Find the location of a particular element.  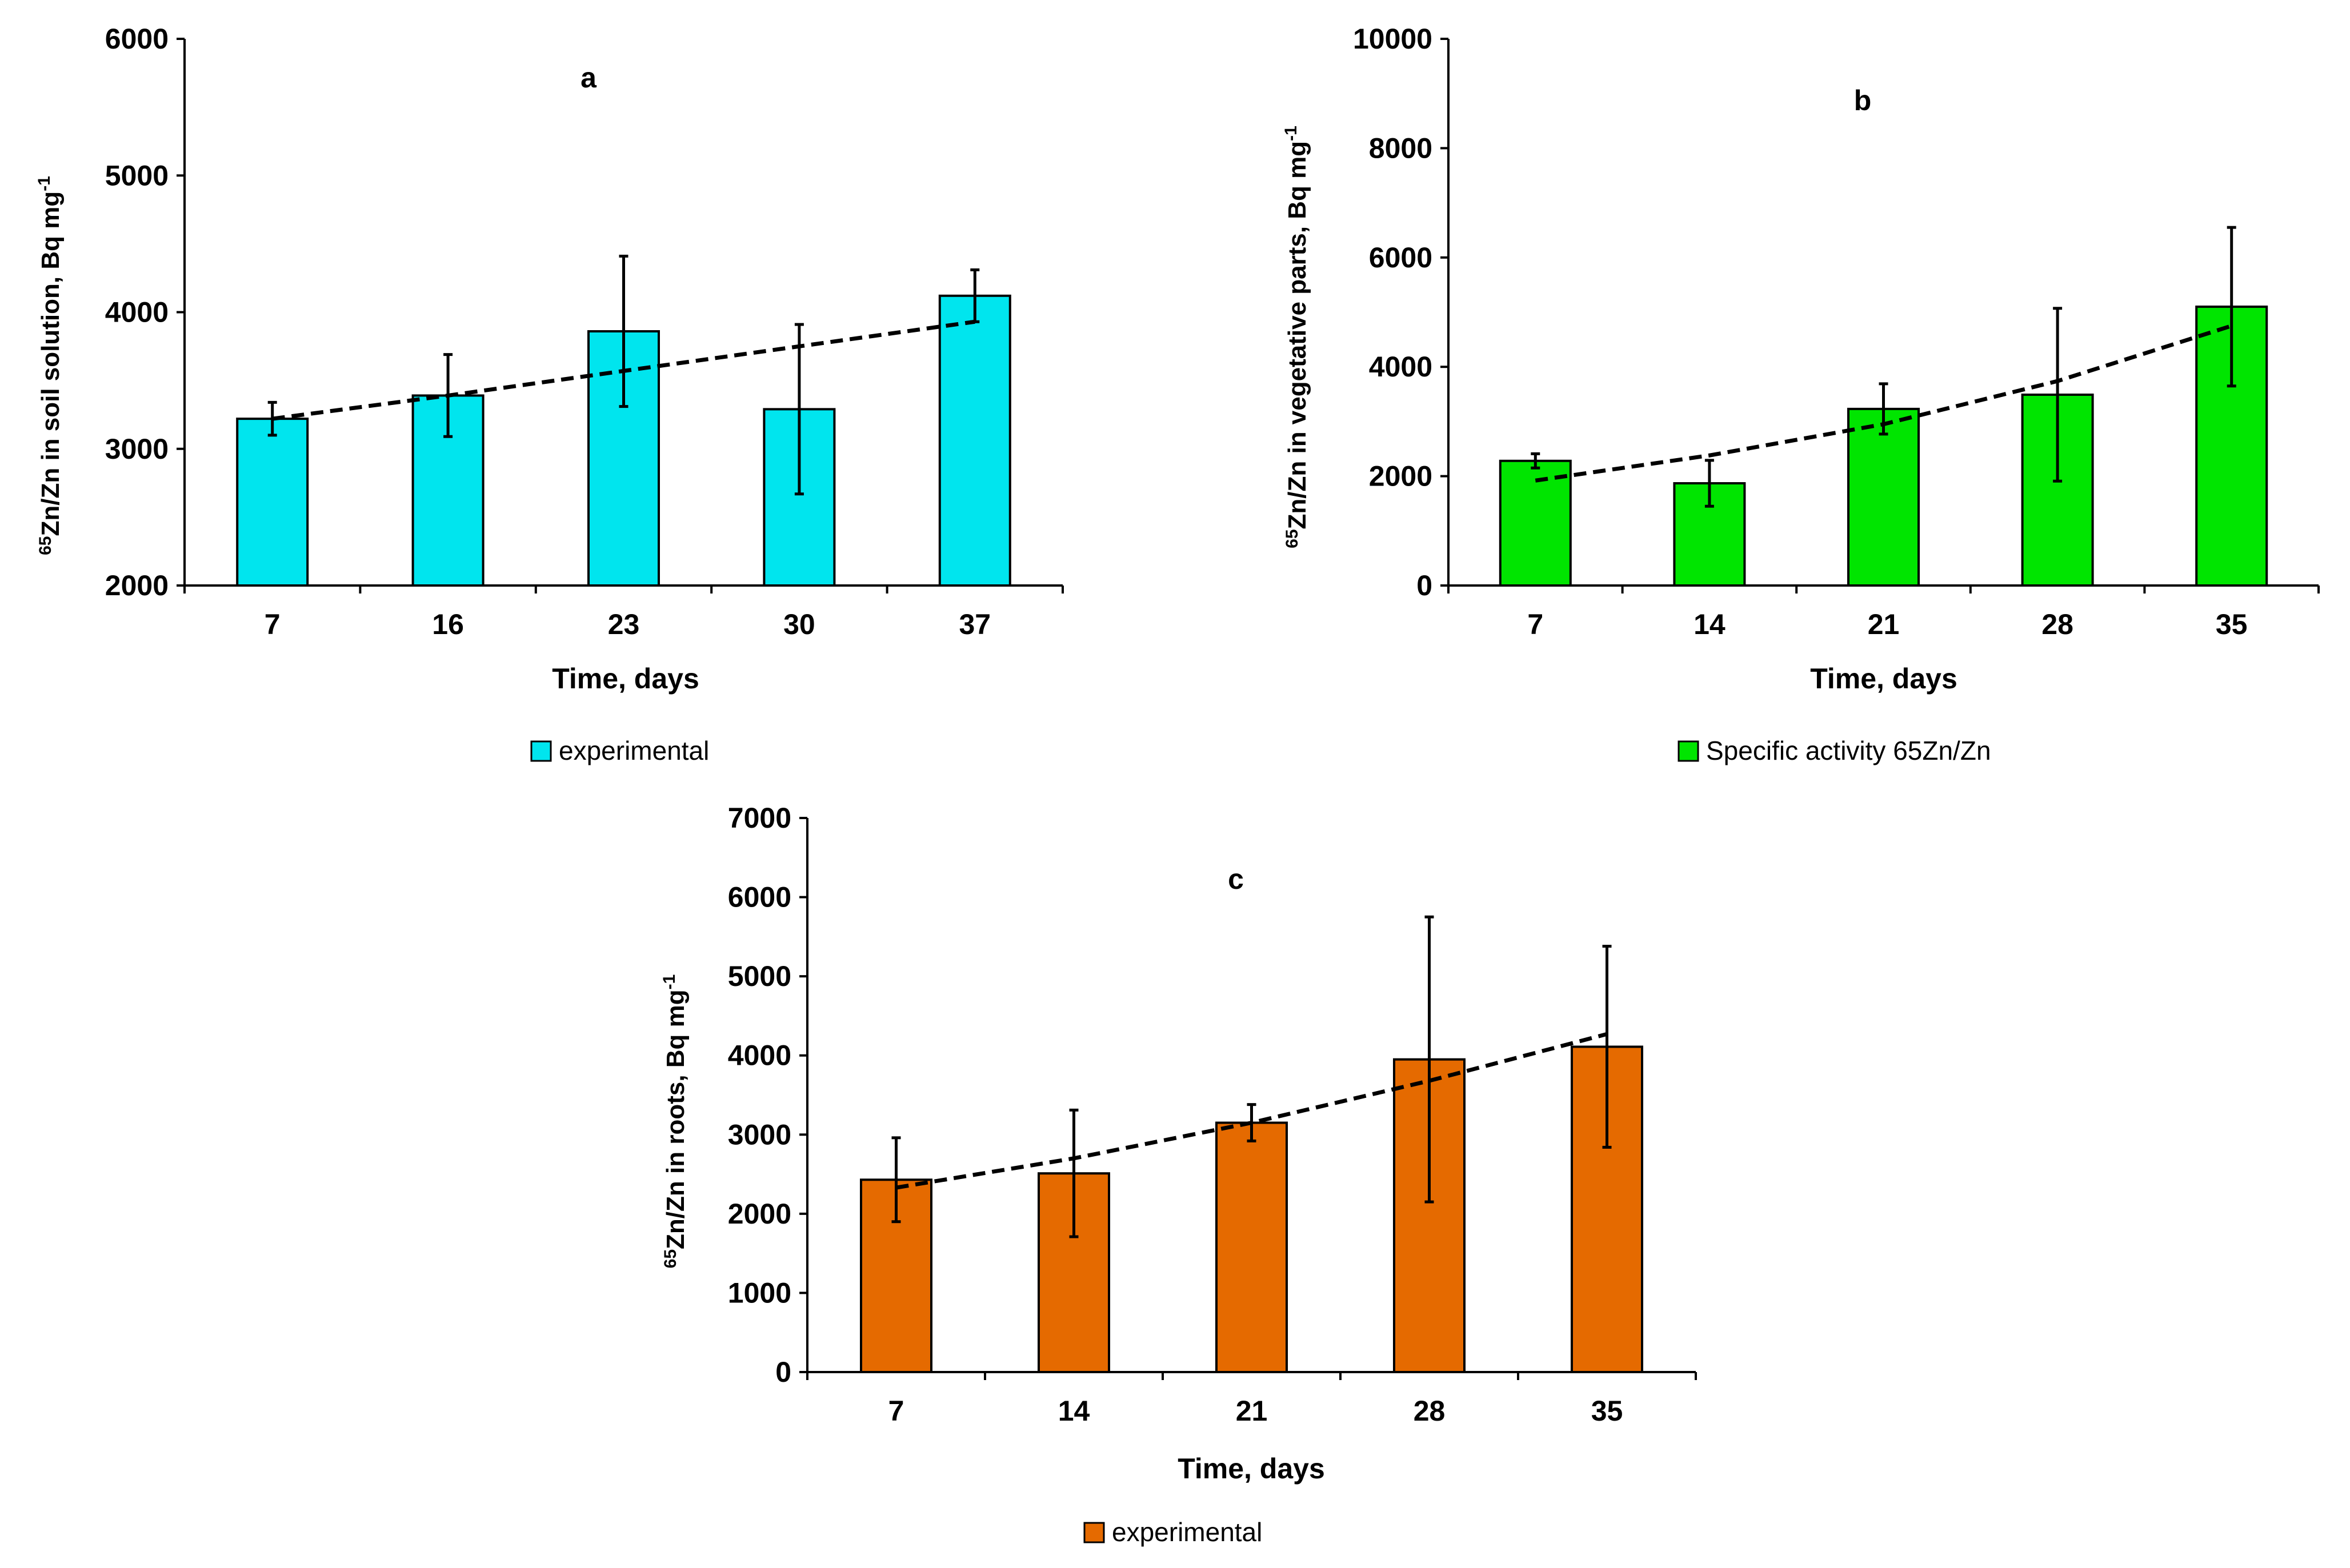

panel-c-label: c is located at coordinates (1236, 879).